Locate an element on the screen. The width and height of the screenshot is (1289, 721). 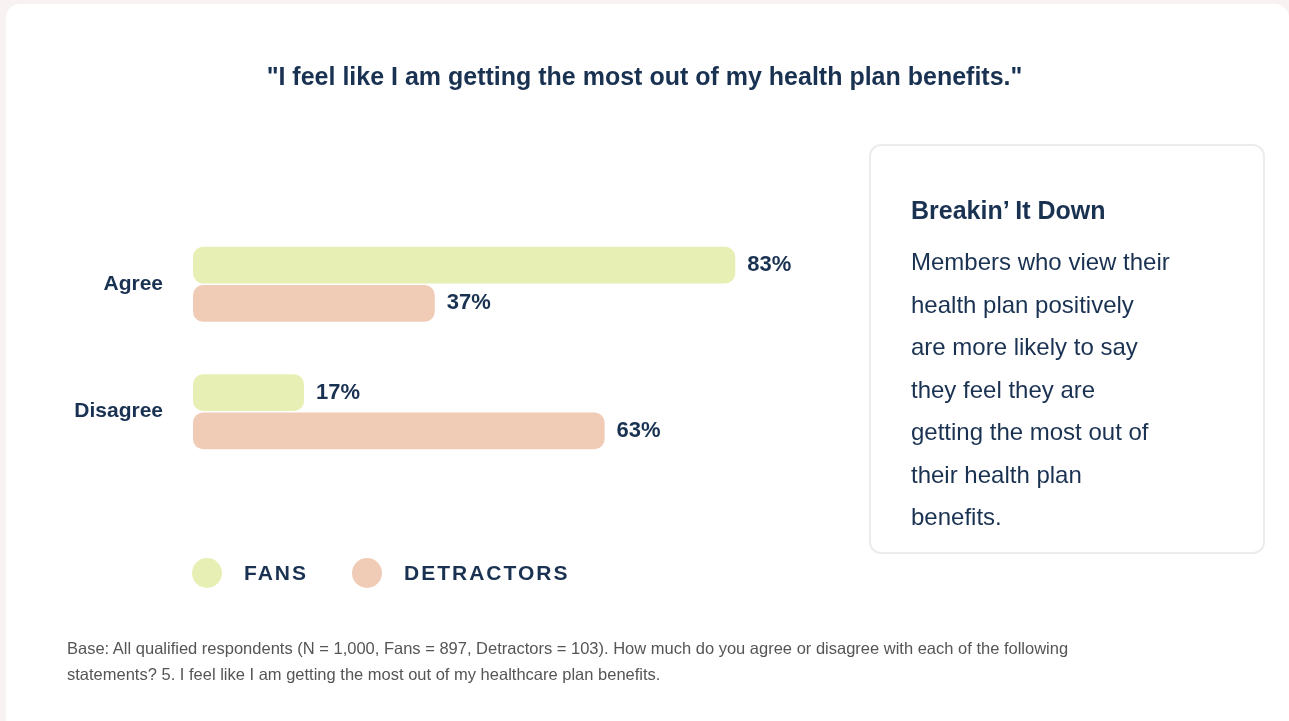
legend-label: FANS is located at coordinates (276, 573).